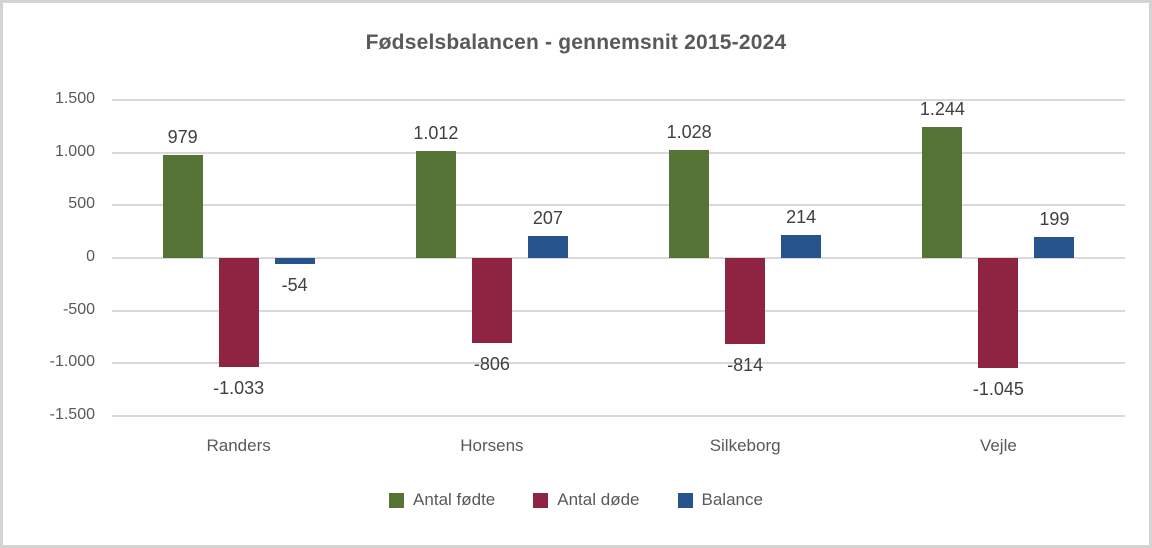 Image resolution: width=1152 pixels, height=548 pixels. What do you see at coordinates (998, 313) in the screenshot?
I see `bar-antal-d-de-vejle` at bounding box center [998, 313].